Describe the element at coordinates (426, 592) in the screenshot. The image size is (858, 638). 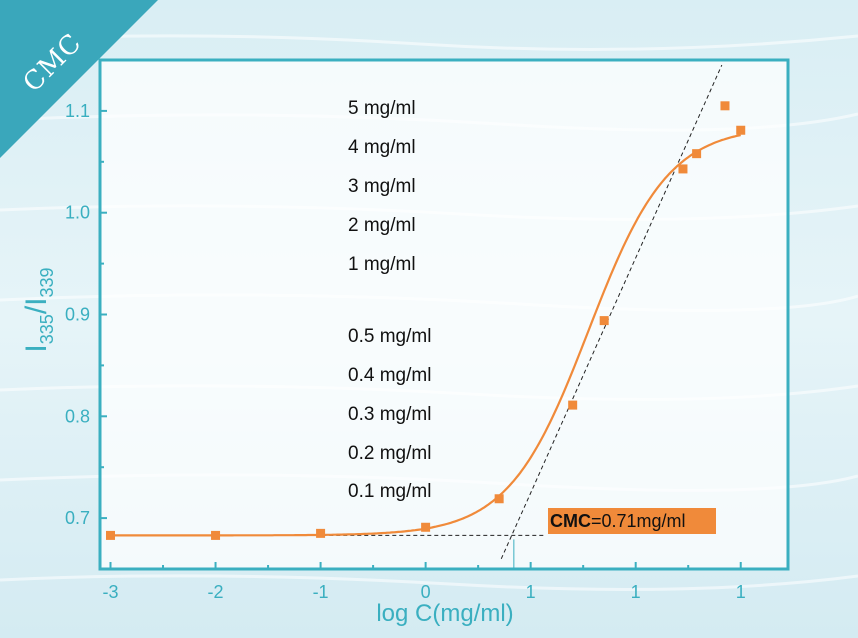
I see `x-tick-label: 0` at that location.